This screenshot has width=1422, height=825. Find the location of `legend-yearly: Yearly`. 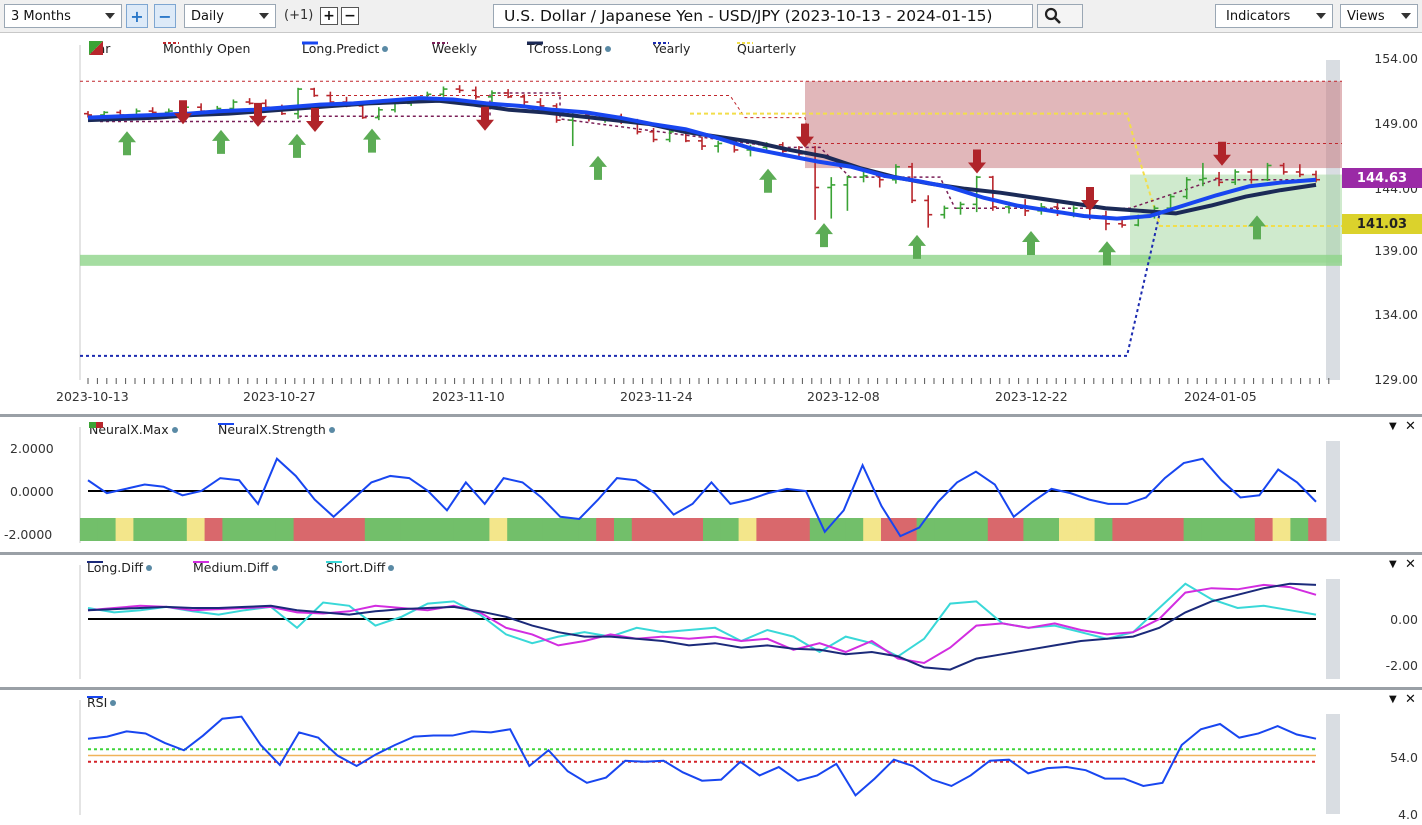

legend-yearly: Yearly is located at coordinates (671, 48).